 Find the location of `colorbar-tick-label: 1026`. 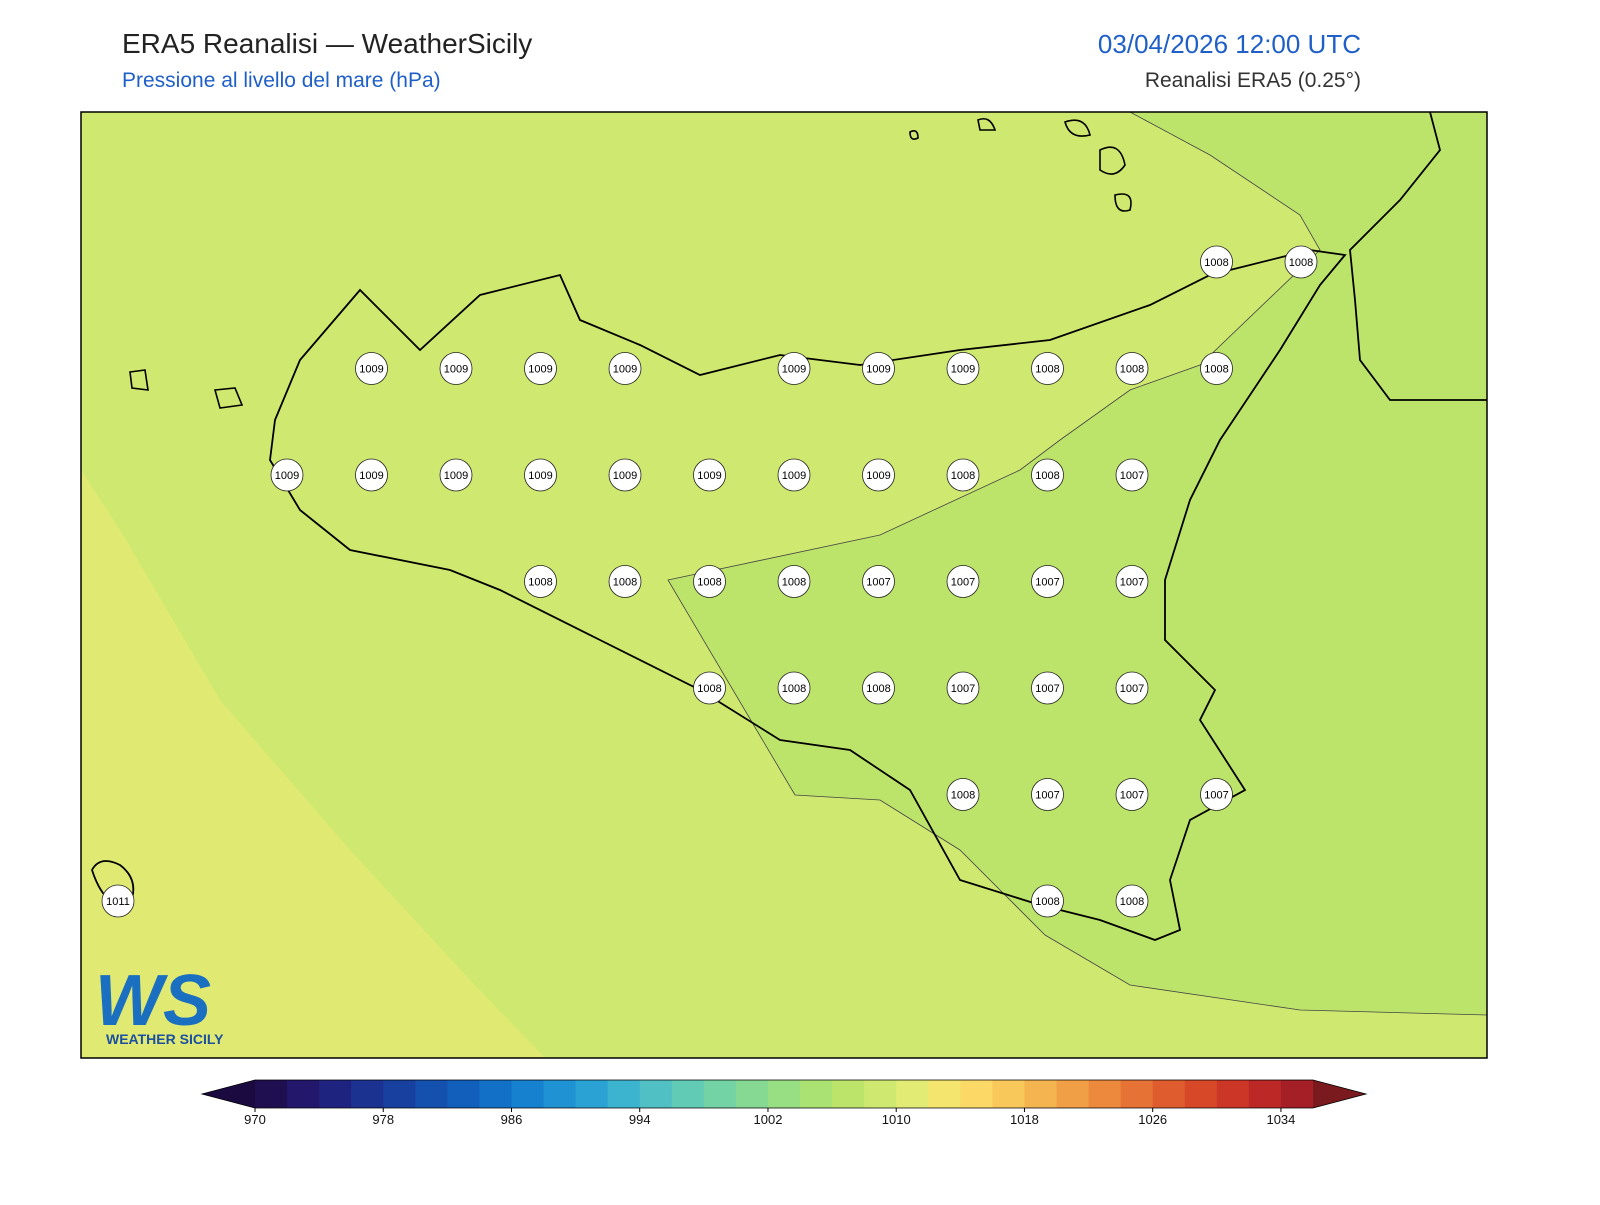

colorbar-tick-label: 1026 is located at coordinates (1152, 1119).